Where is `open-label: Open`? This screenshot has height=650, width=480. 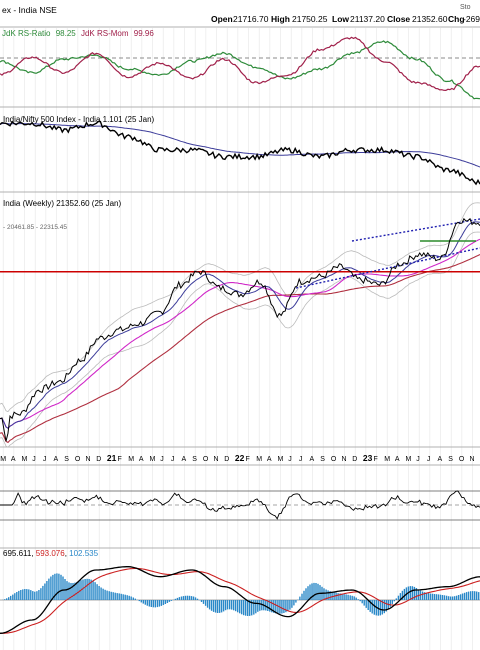
open-label: Open is located at coordinates (222, 19).